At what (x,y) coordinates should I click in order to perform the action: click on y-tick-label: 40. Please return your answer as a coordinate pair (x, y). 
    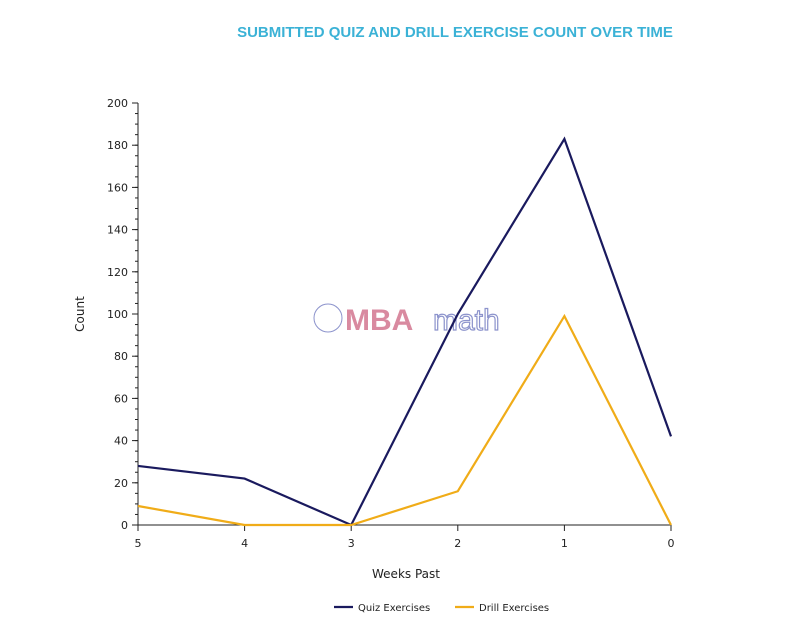
    Looking at the image, I should click on (121, 441).